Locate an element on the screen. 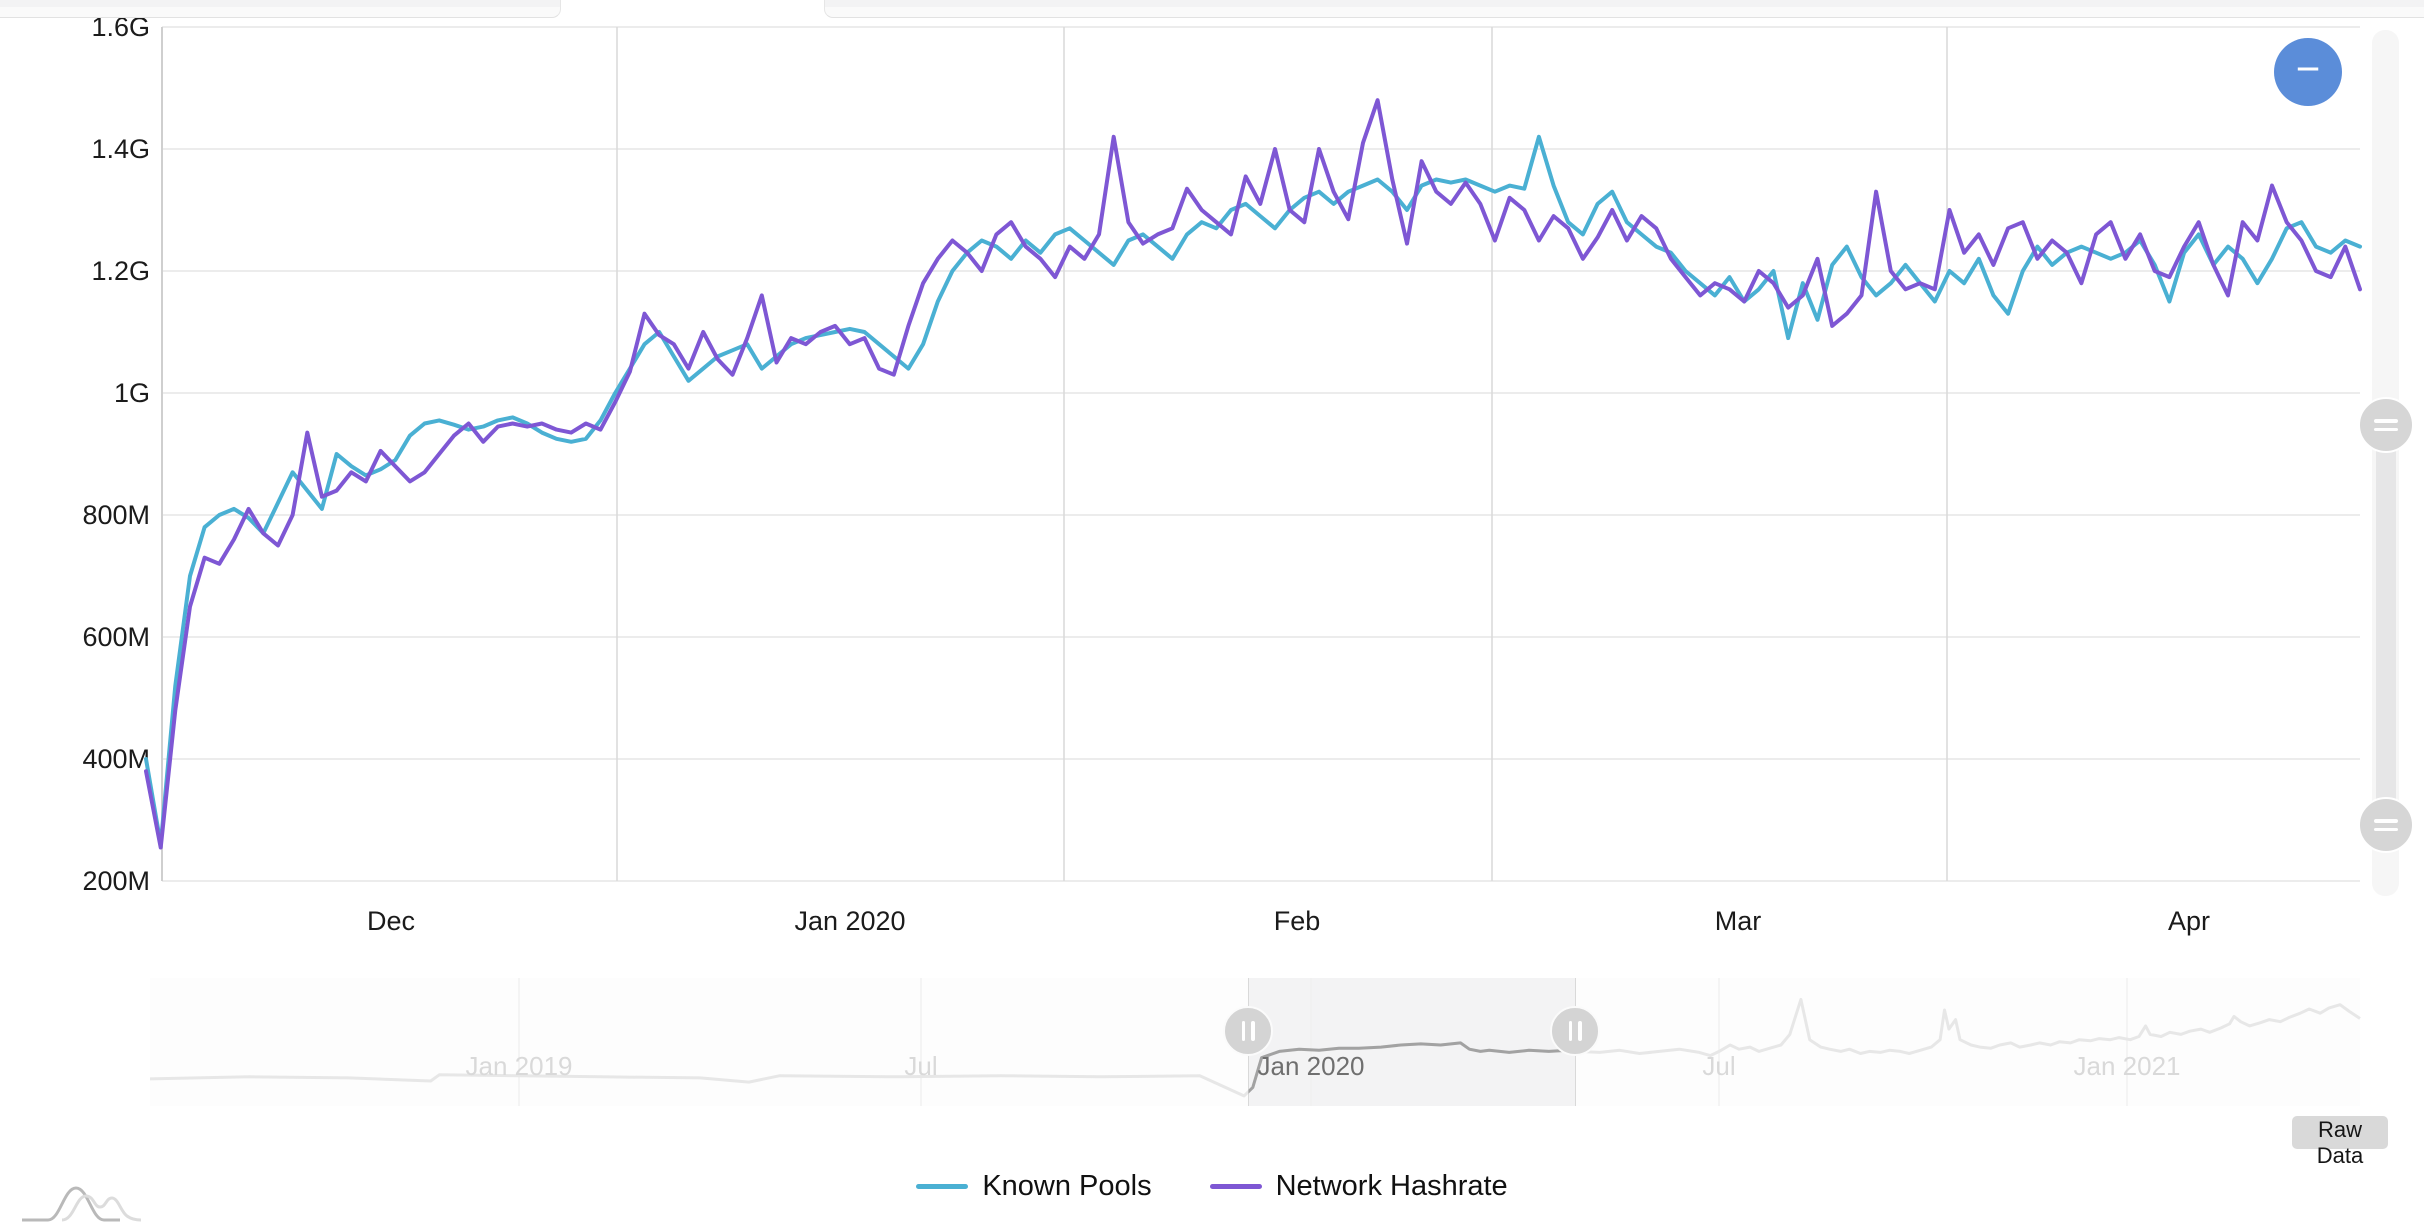 Image resolution: width=2424 pixels, height=1230 pixels. y-tick-label: 1.2G is located at coordinates (120, 271).